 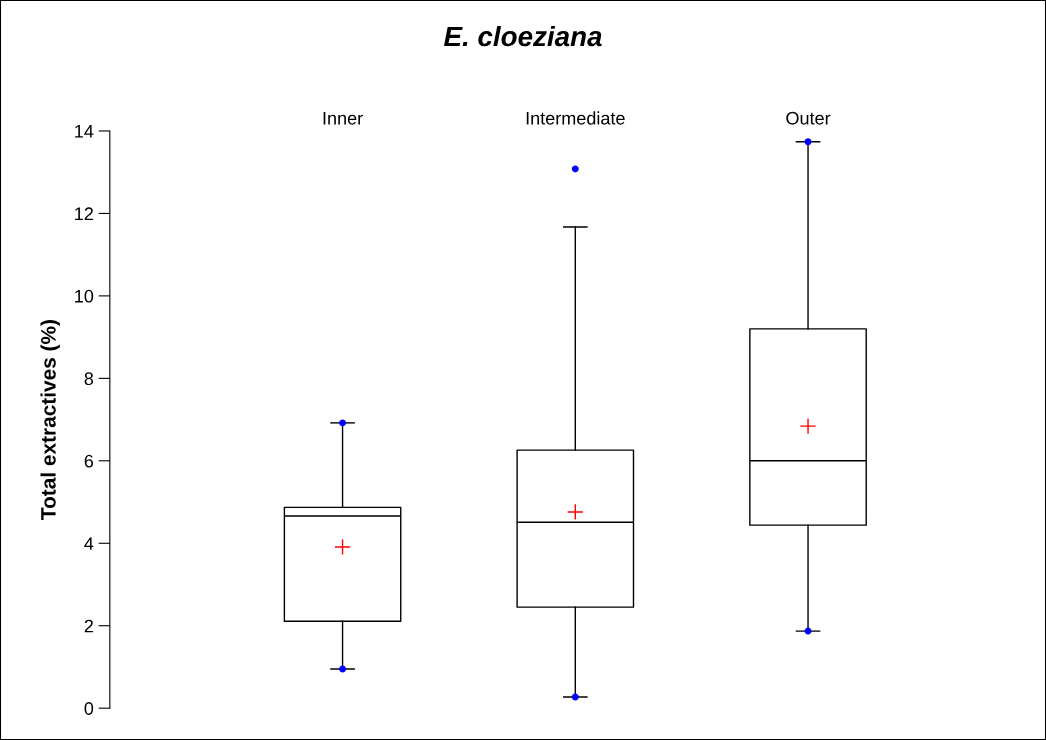 What do you see at coordinates (522, 36) in the screenshot?
I see `chart-title: E. cloeziana` at bounding box center [522, 36].